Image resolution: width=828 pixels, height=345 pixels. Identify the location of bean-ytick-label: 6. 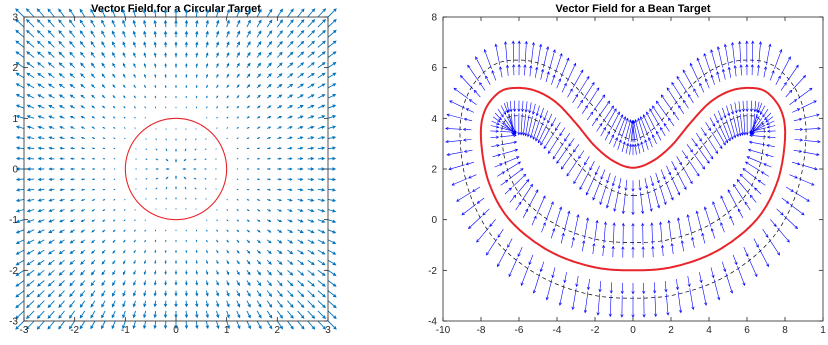
(434, 68).